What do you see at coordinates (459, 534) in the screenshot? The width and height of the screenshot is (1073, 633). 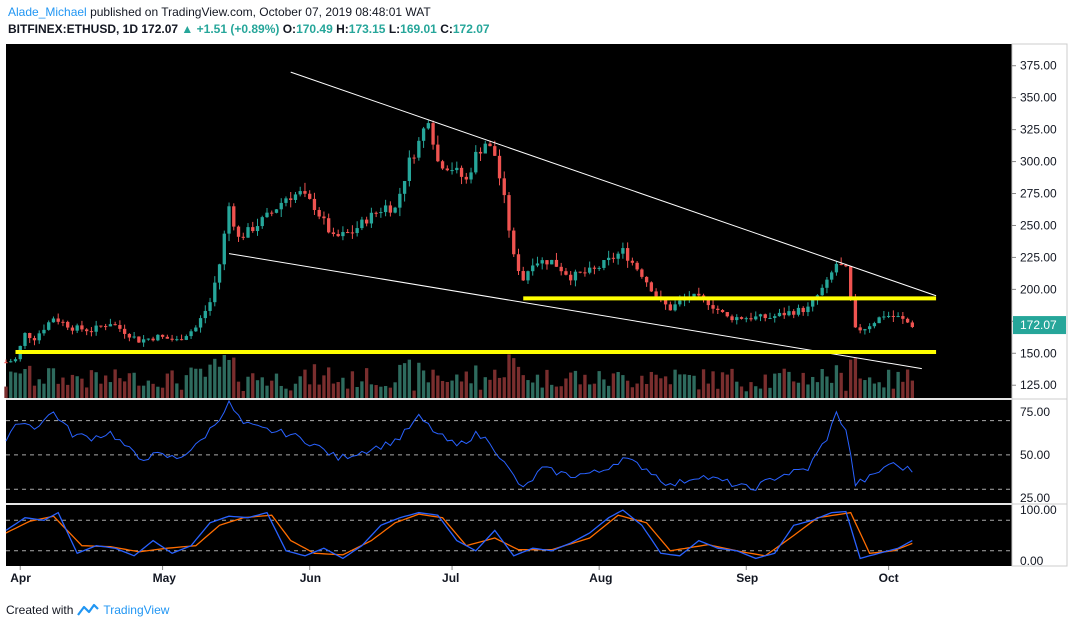 I see `stoch-k-line` at bounding box center [459, 534].